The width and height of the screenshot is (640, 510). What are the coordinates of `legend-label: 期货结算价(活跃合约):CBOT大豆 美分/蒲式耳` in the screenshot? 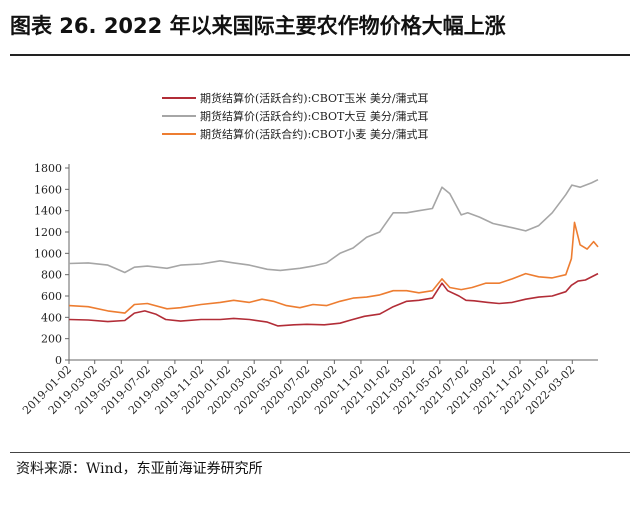 It's located at (314, 116).